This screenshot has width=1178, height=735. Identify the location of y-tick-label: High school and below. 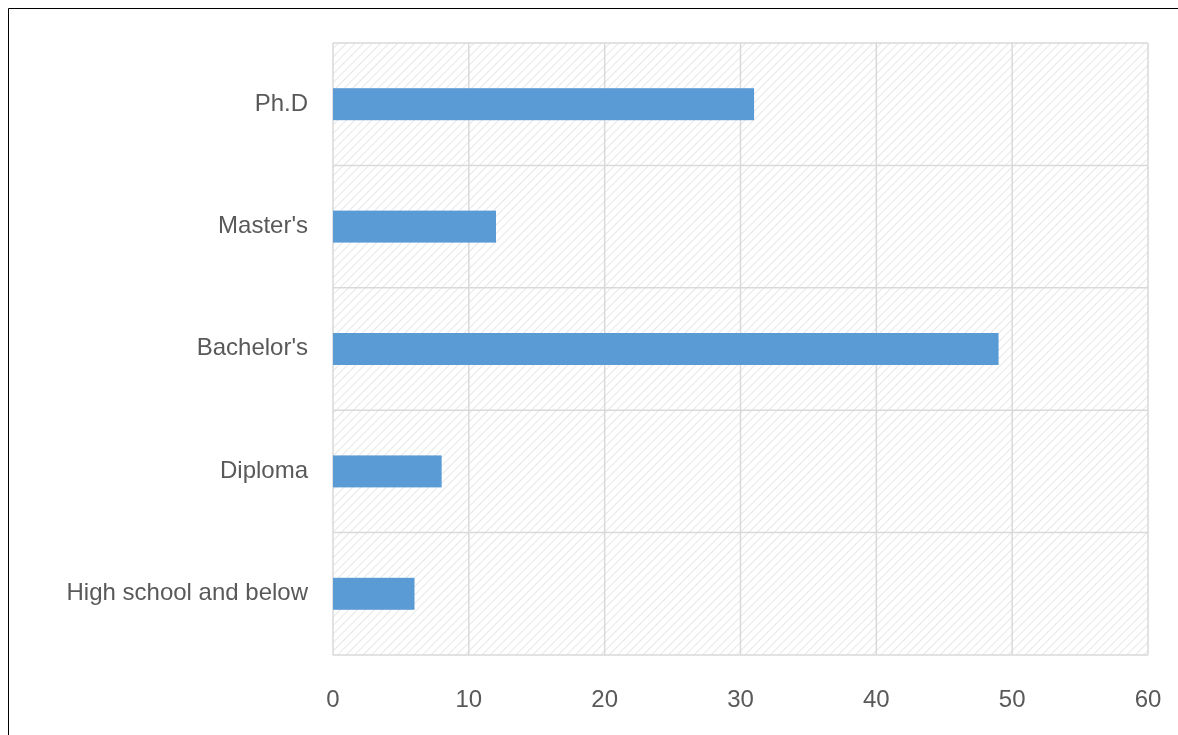
(187, 592).